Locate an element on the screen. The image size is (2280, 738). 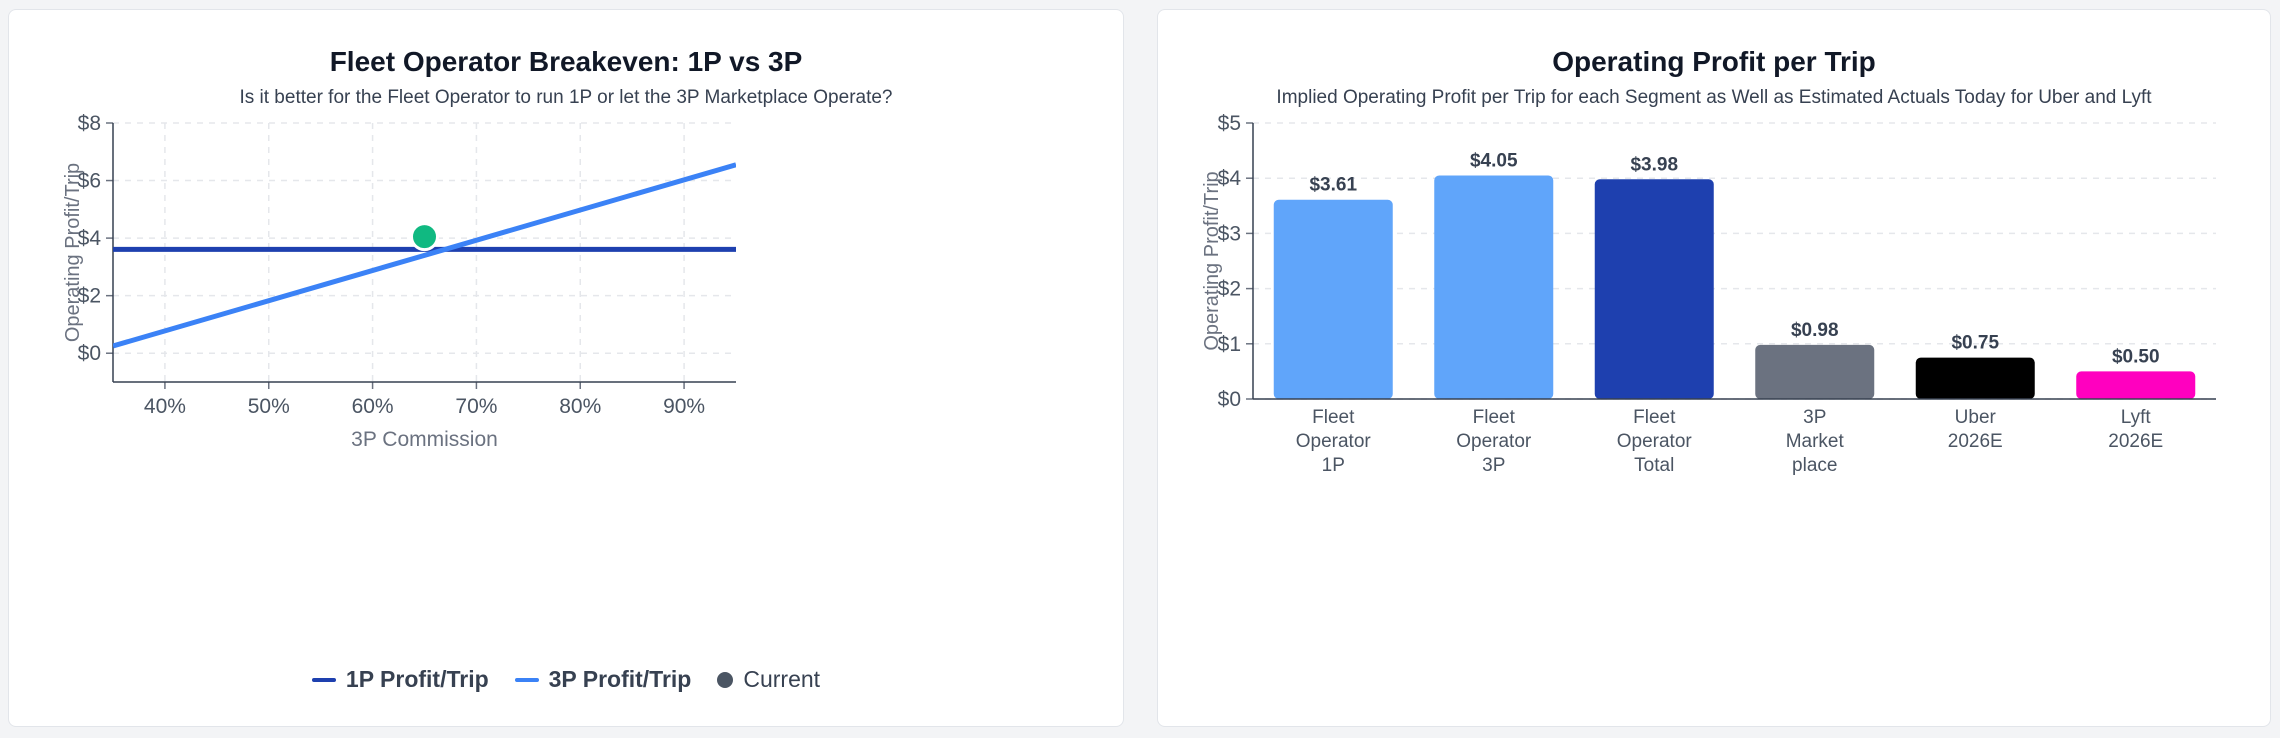
x-tick-label: 90% is located at coordinates (684, 406).